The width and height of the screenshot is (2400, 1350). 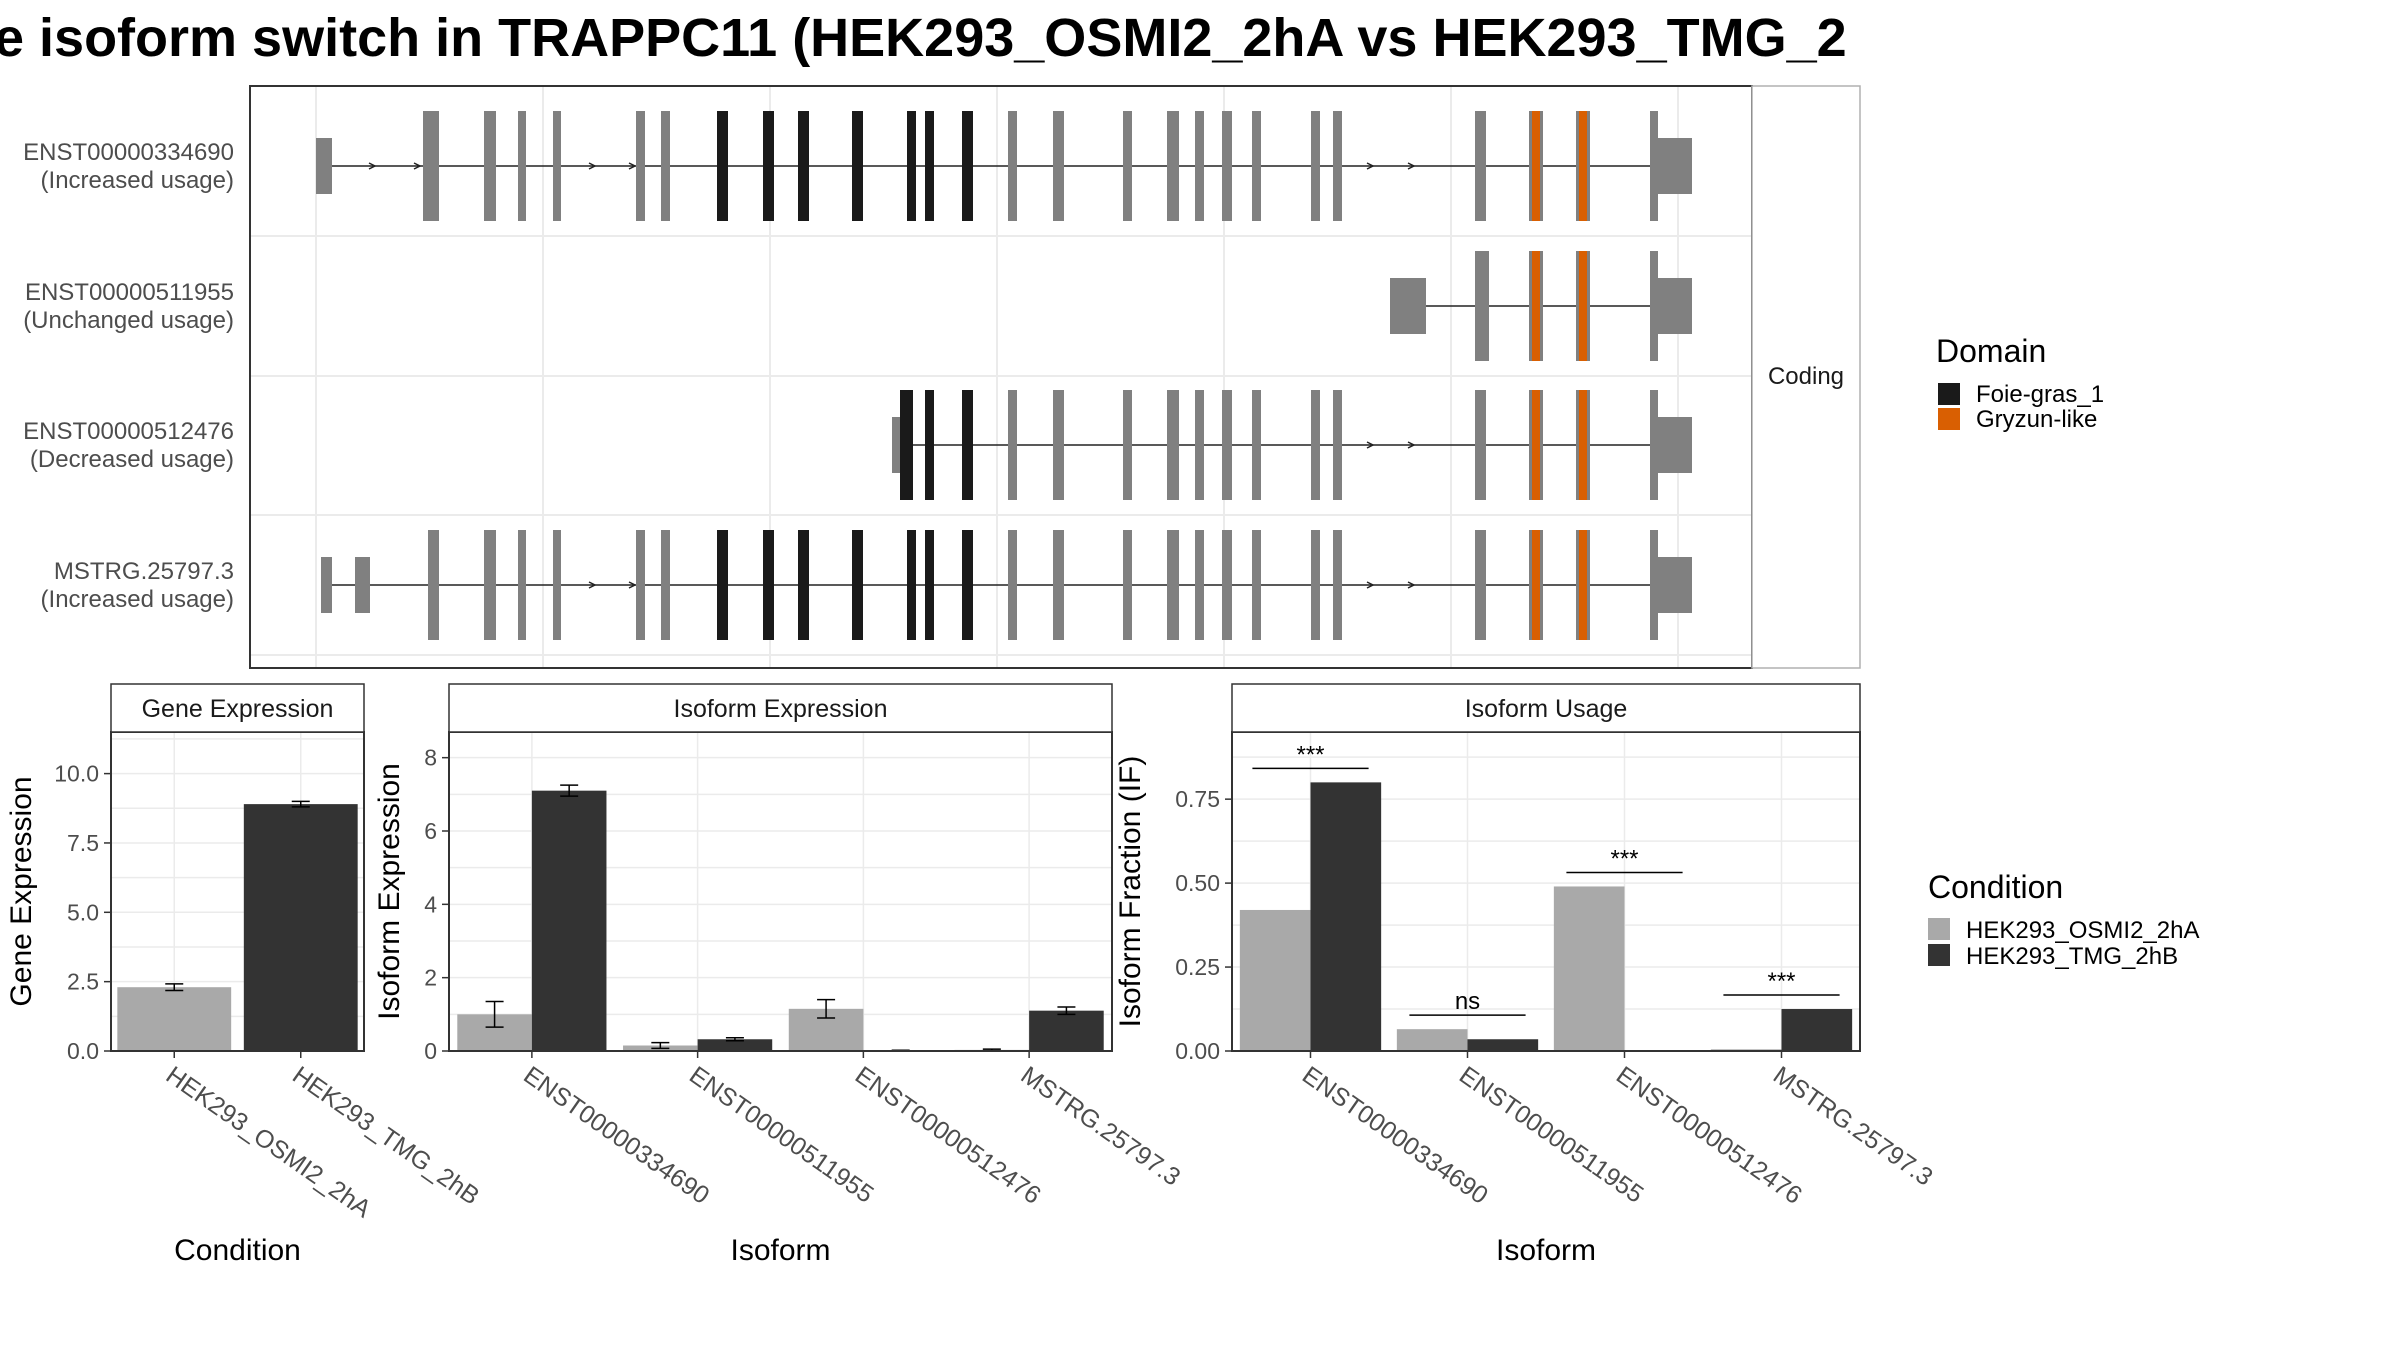 What do you see at coordinates (2072, 956) in the screenshot?
I see `condition-legend-label: HEK293_TMG_2hB` at bounding box center [2072, 956].